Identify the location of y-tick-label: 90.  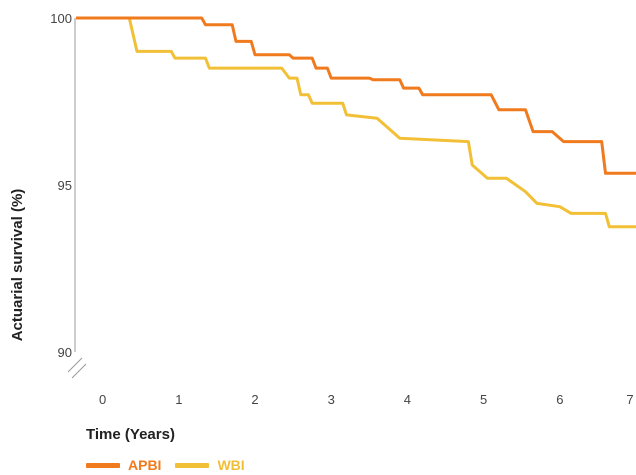
(65, 352).